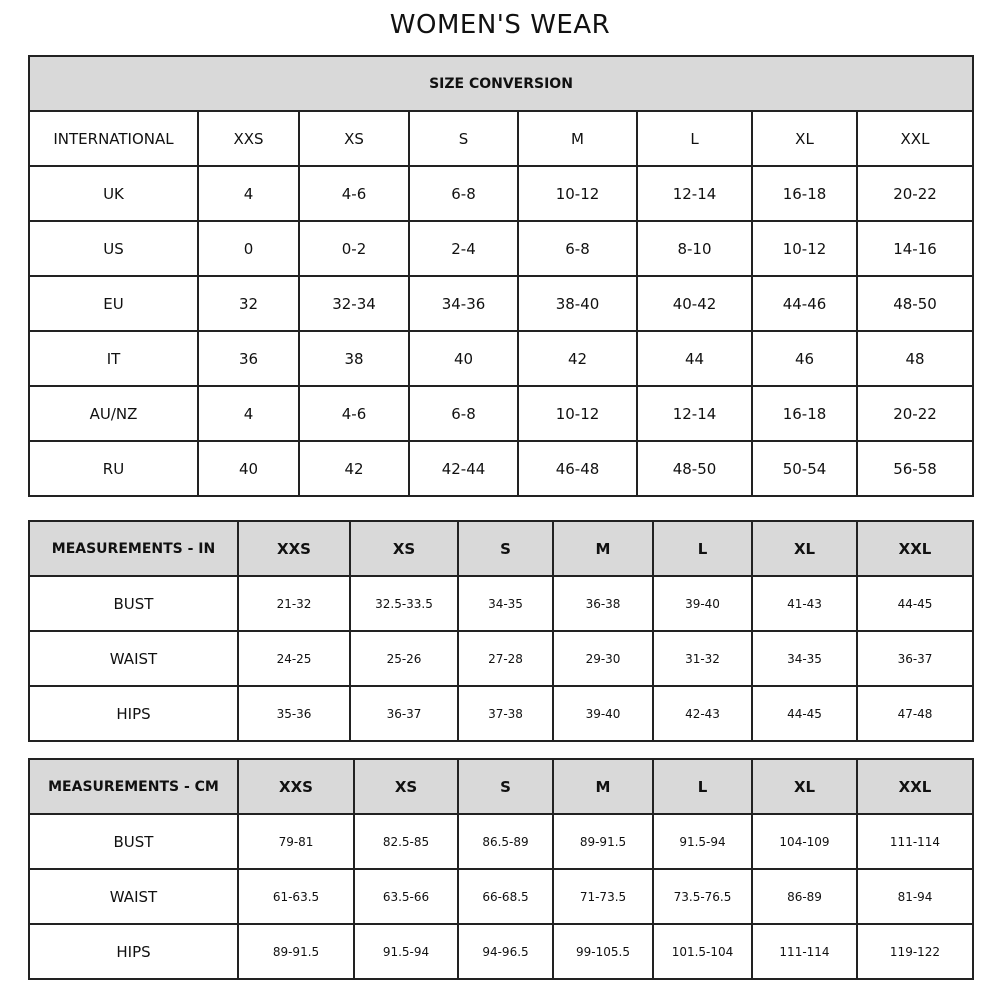 This screenshot has width=1000, height=1000. What do you see at coordinates (463, 468) in the screenshot?
I see `size-value: 42-44` at bounding box center [463, 468].